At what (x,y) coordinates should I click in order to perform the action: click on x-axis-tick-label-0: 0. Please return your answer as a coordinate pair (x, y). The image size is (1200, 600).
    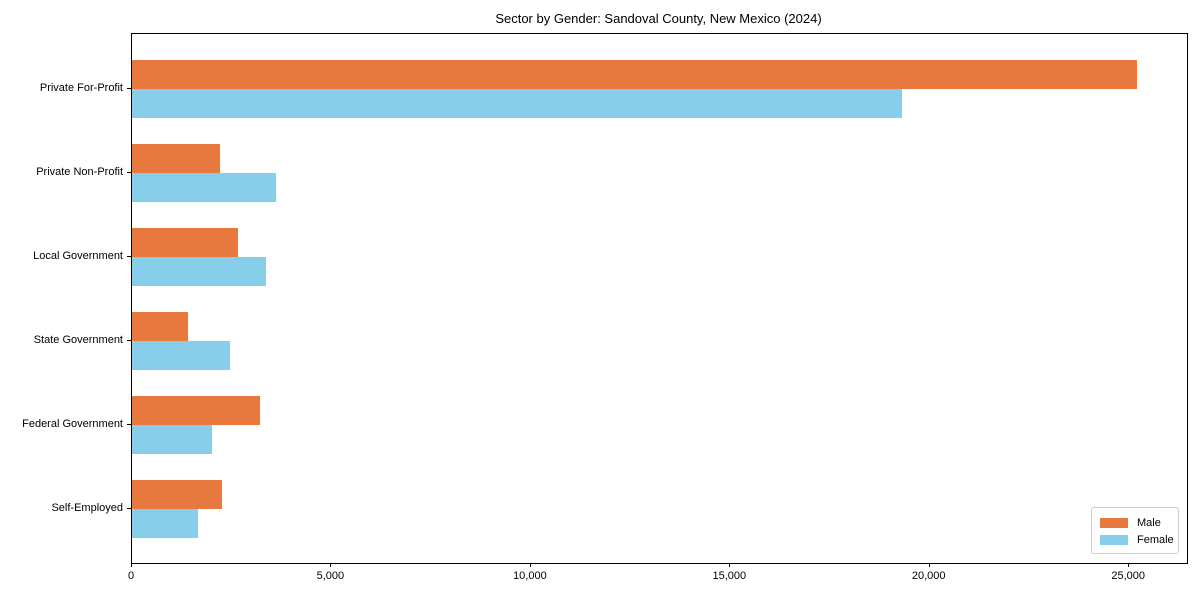
    Looking at the image, I should click on (131, 576).